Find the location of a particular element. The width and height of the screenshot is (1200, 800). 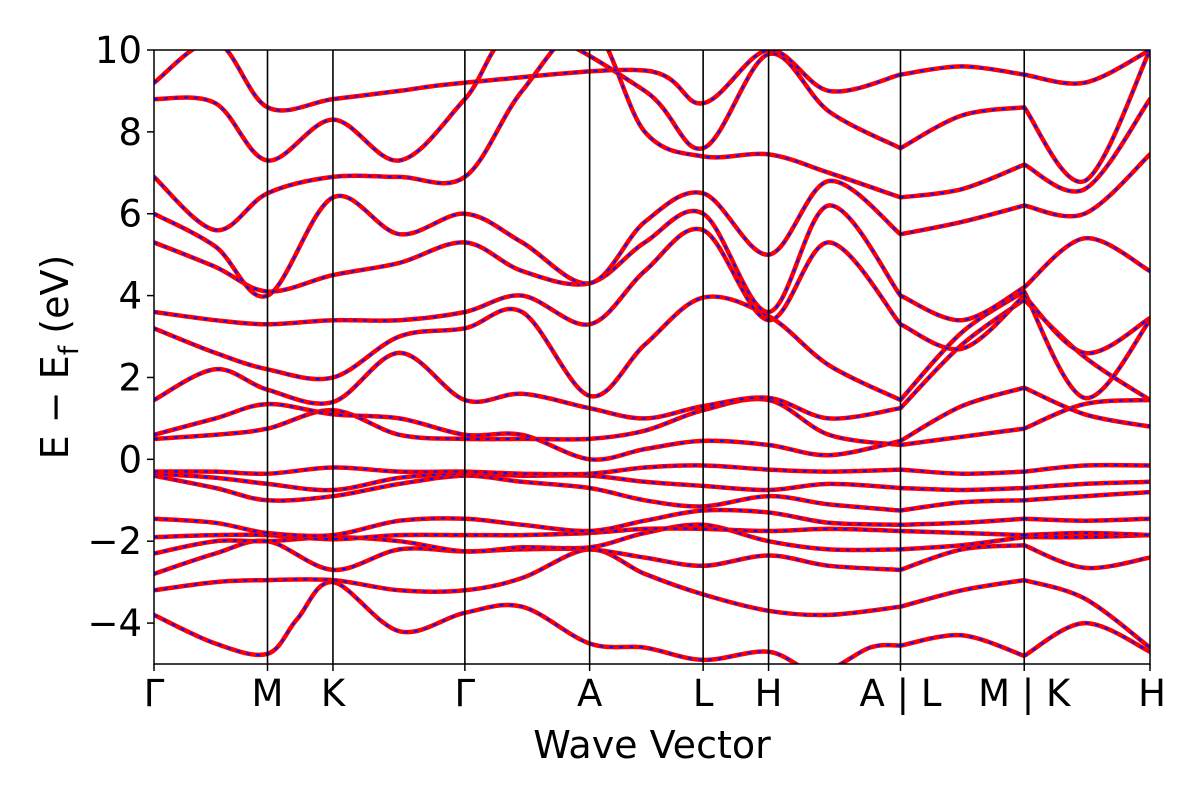

x-tick-label: K is located at coordinates (334, 693).